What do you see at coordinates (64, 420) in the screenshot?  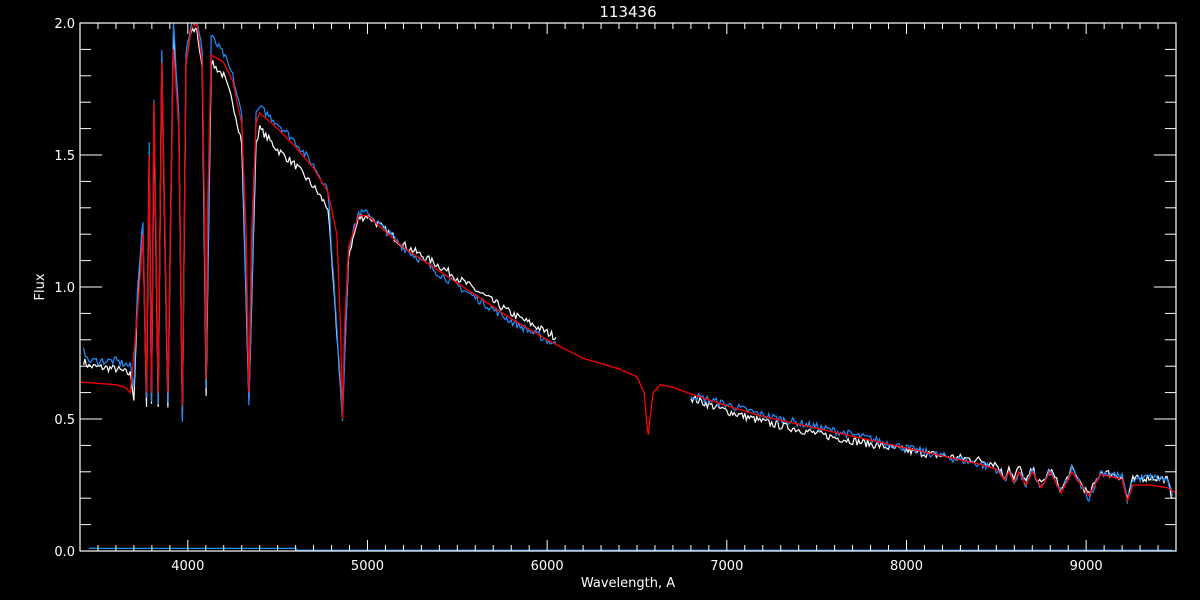 I see `y-tick-label: 0.5` at bounding box center [64, 420].